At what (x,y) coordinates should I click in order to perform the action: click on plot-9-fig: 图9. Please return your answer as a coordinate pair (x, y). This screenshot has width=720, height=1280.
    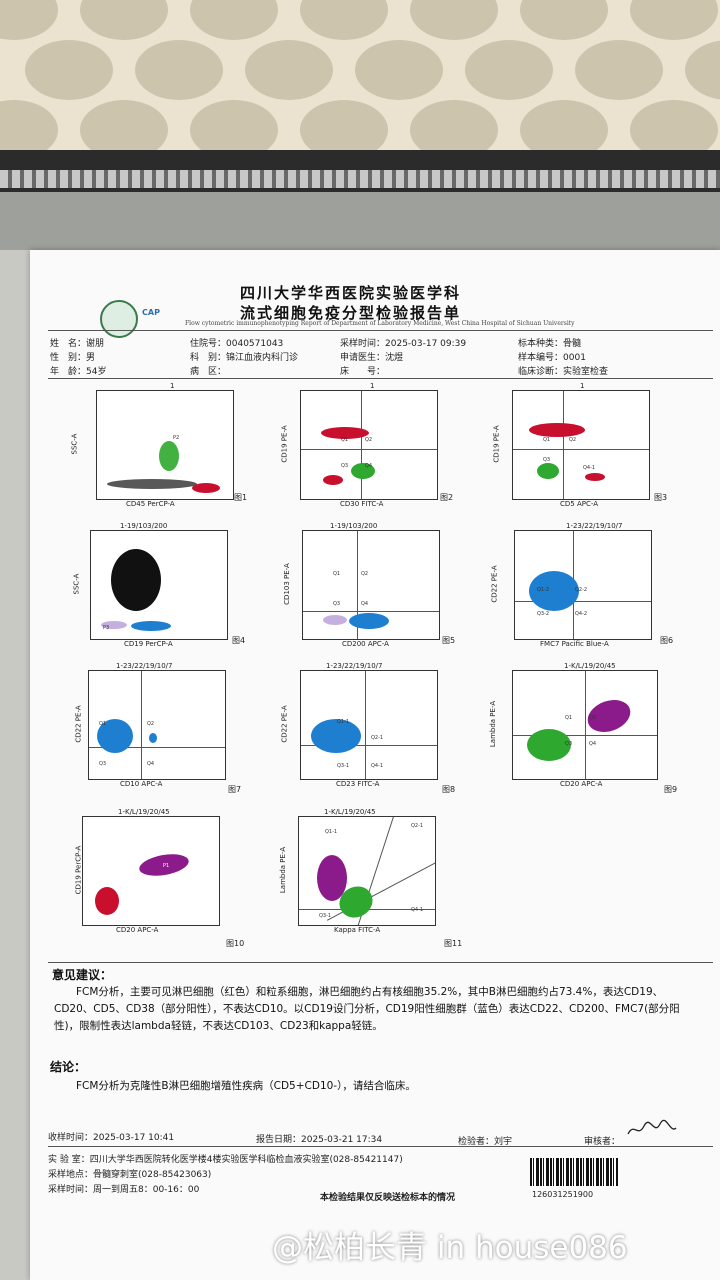
    Looking at the image, I should click on (671, 789).